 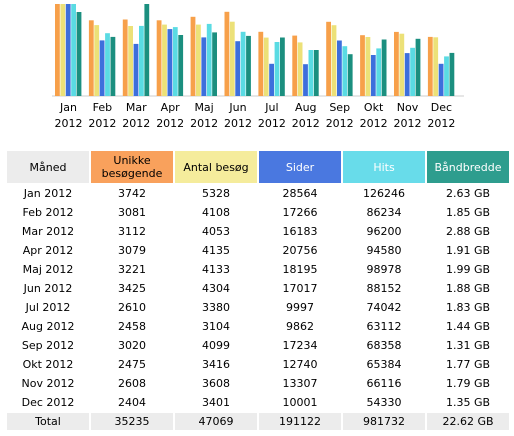 What do you see at coordinates (216, 326) in the screenshot?
I see `cell-visits: 3104` at bounding box center [216, 326].